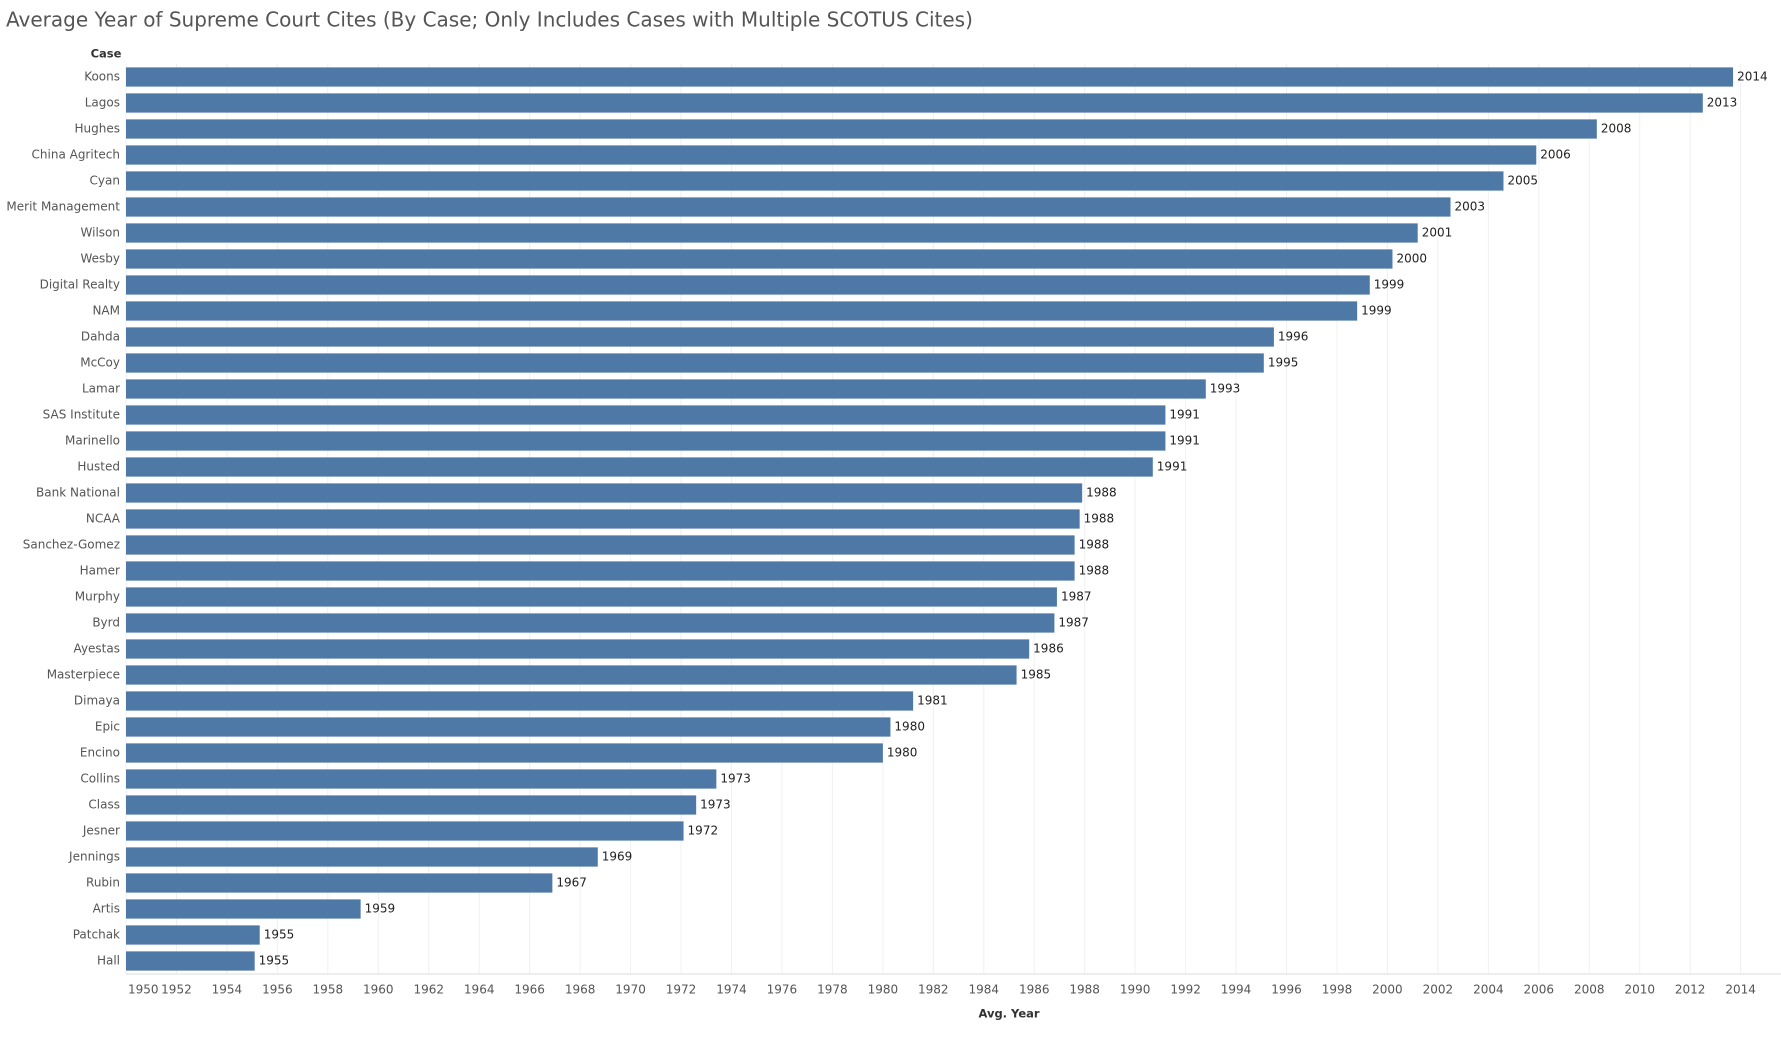 The width and height of the screenshot is (1781, 1037). What do you see at coordinates (782, 990) in the screenshot?
I see `x-tick-label: 1976` at bounding box center [782, 990].